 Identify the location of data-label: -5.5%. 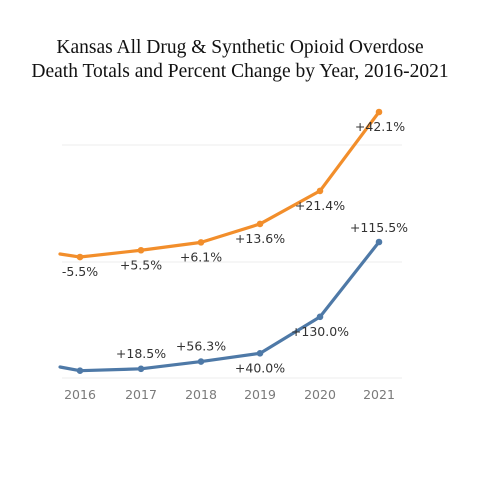
(80, 271).